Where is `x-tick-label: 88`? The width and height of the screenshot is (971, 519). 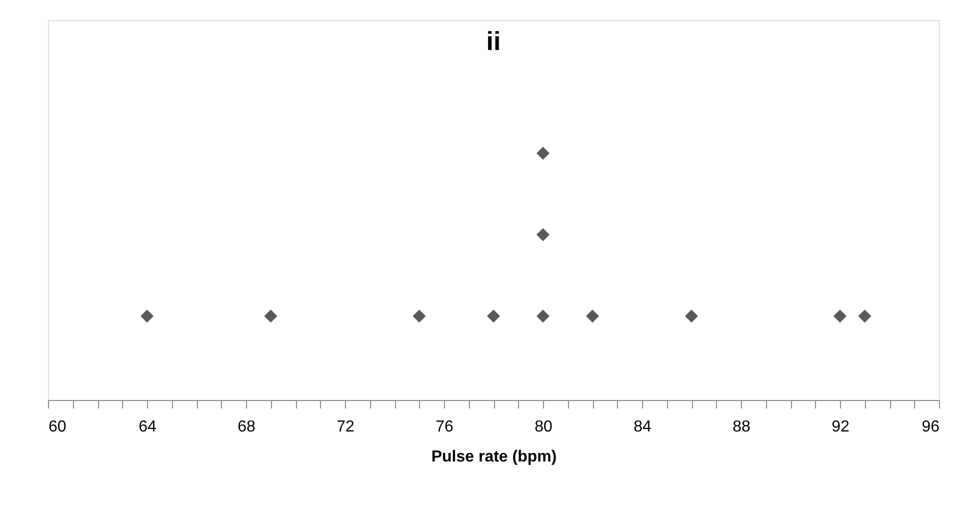 x-tick-label: 88 is located at coordinates (741, 427).